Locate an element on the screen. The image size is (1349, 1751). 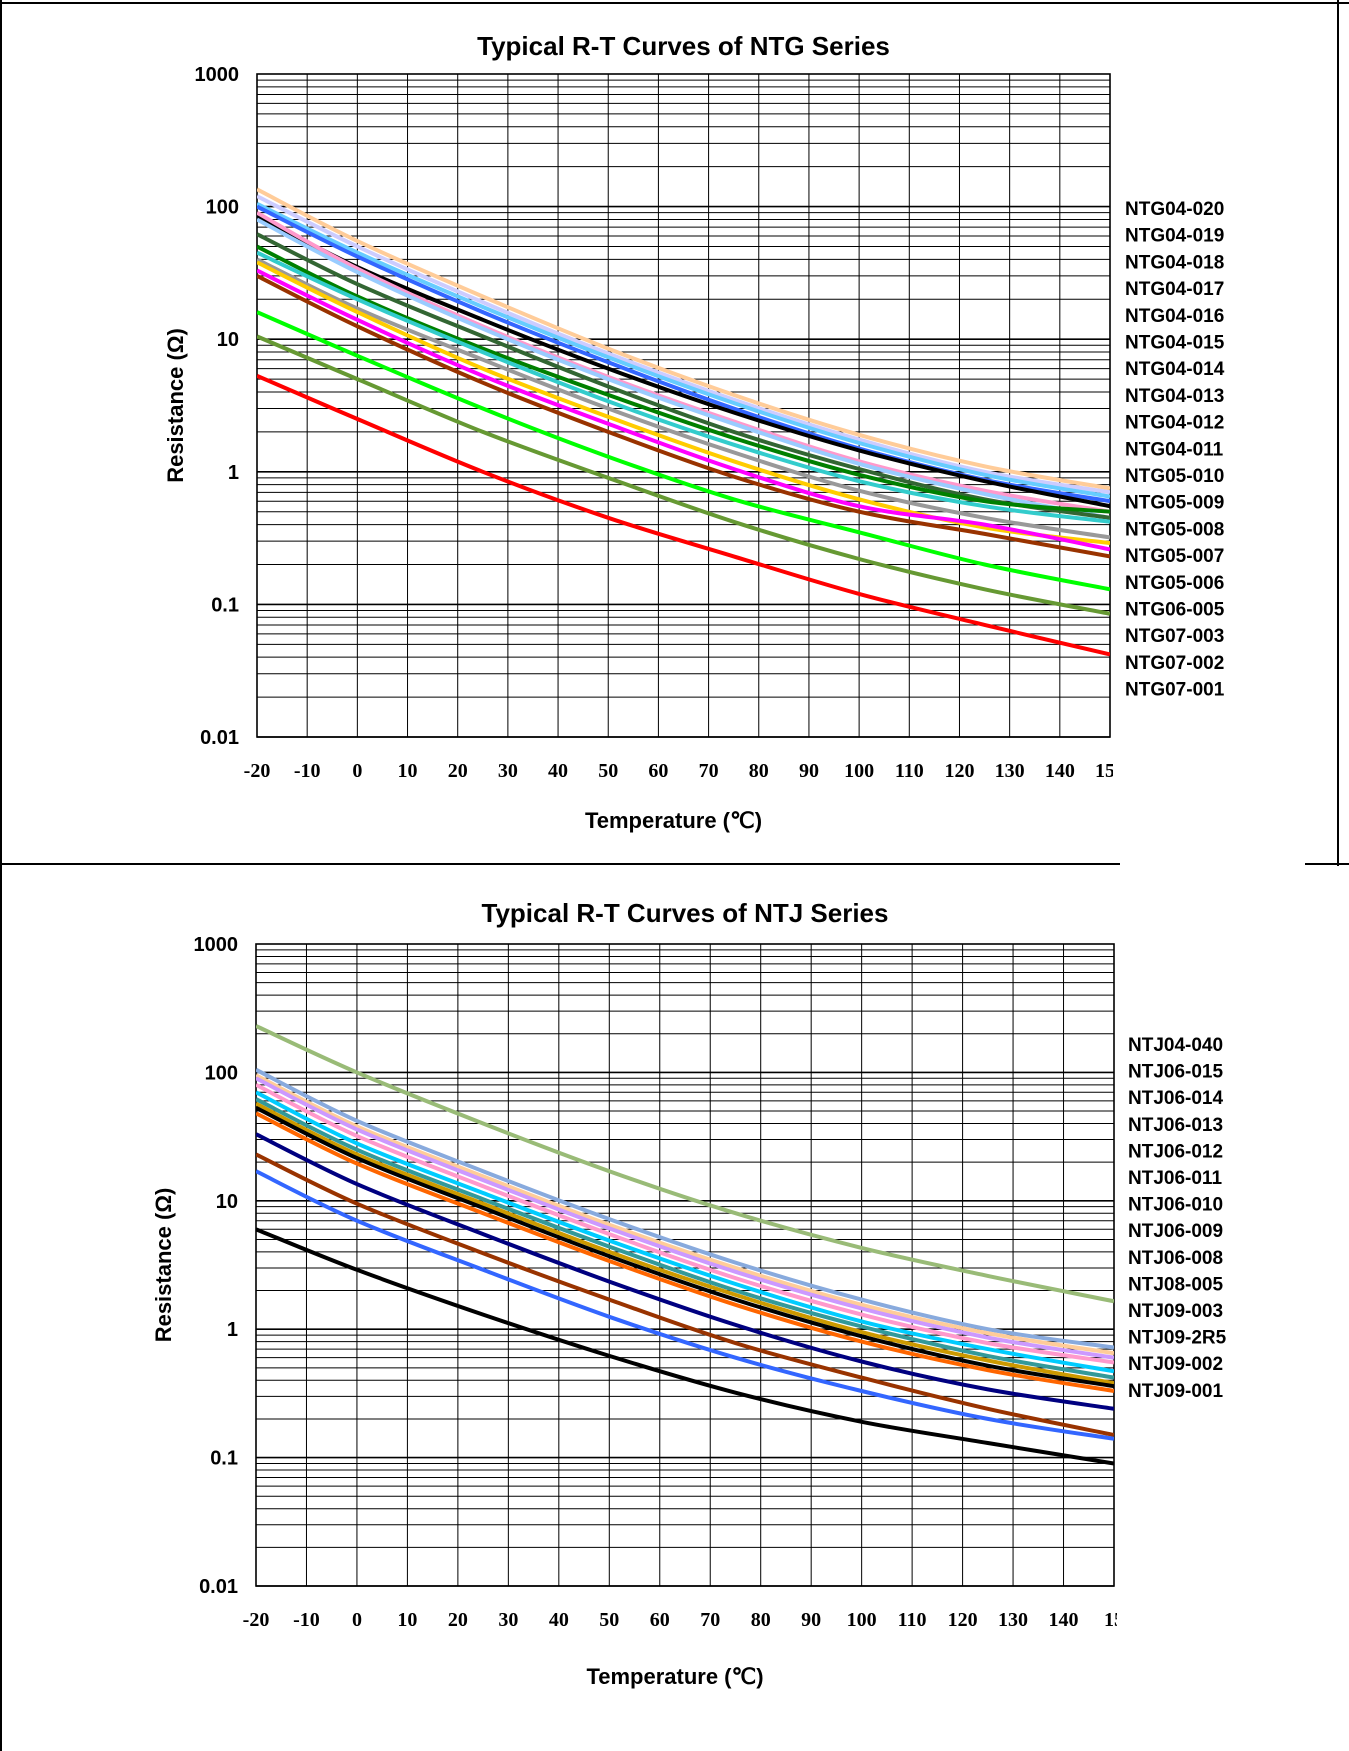
chart-1-legend-item: NTJ09-002 is located at coordinates (1175, 1364).